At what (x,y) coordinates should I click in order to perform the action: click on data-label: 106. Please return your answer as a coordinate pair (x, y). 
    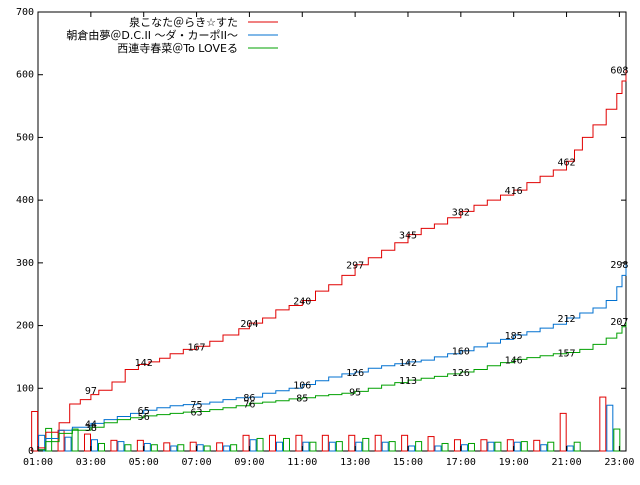
    Looking at the image, I should click on (302, 386).